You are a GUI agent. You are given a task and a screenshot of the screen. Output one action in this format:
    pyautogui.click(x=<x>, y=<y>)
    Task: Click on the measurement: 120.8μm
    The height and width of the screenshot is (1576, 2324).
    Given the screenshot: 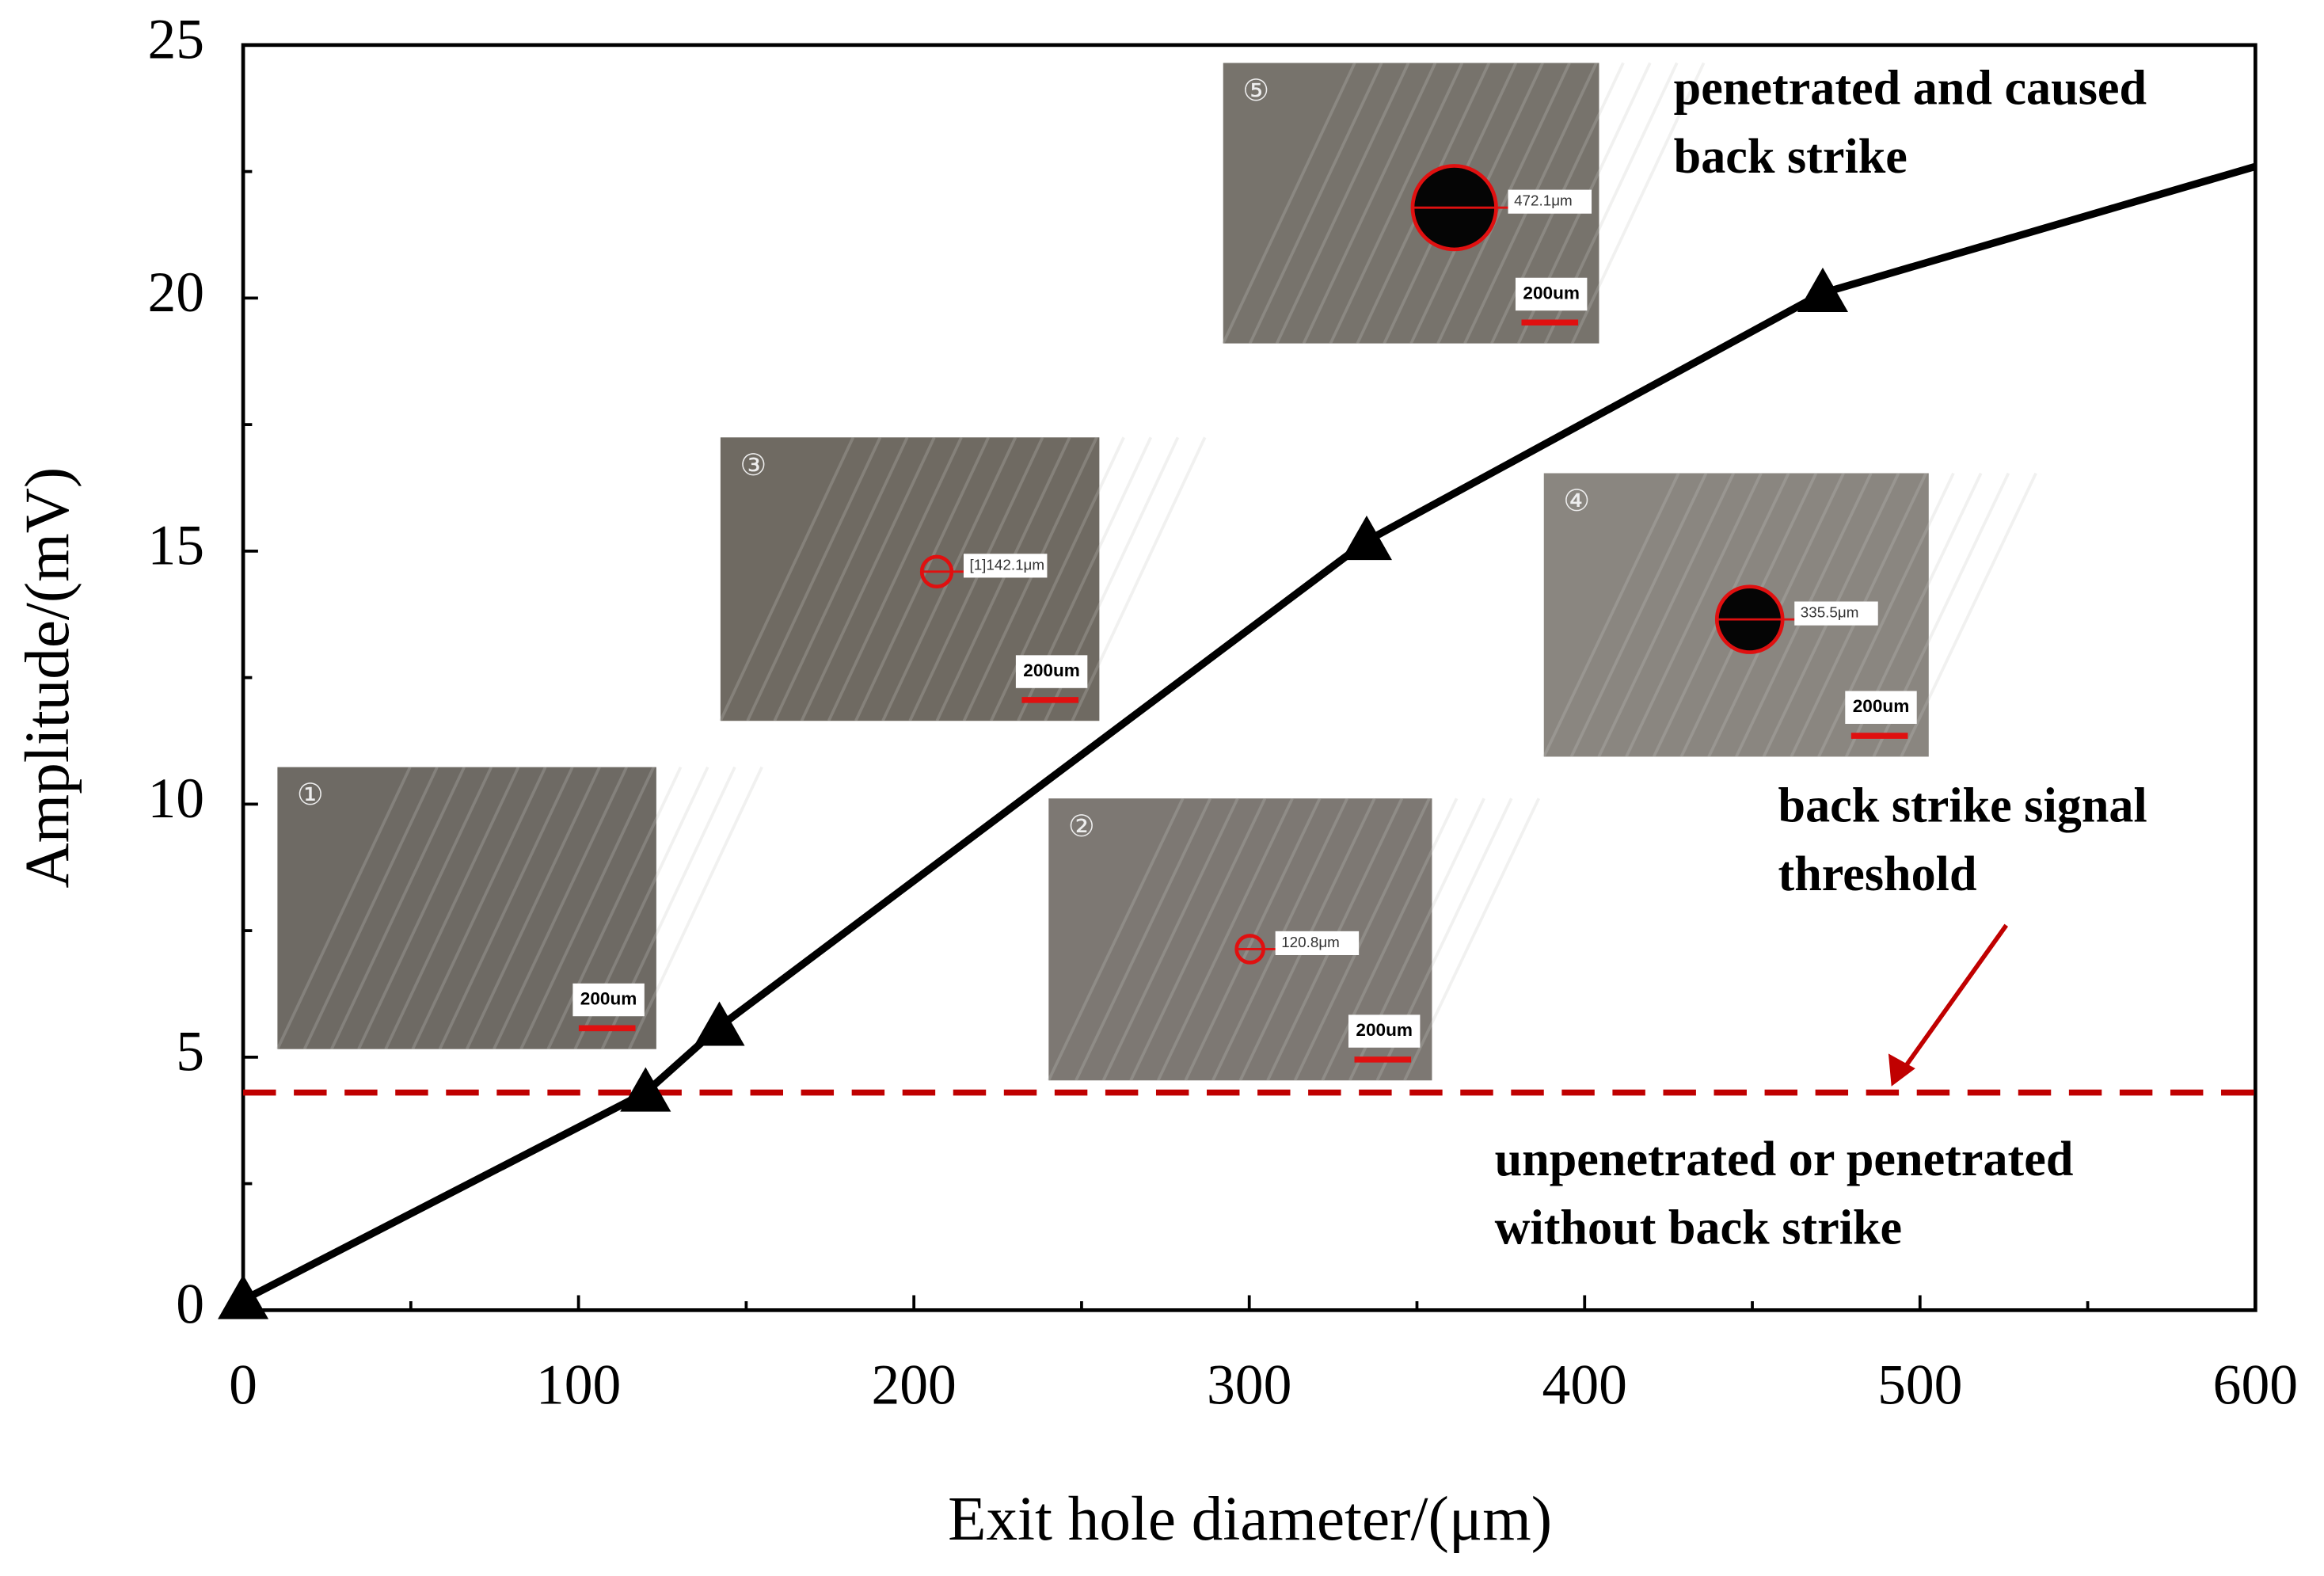 What is the action you would take?
    pyautogui.click(x=1310, y=942)
    